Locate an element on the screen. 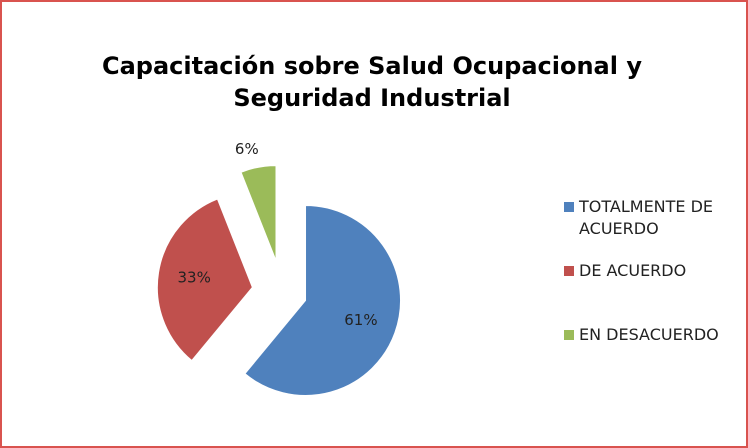 This screenshot has height=448, width=748. legend-item: TOTALMENTE DE ACUERDO is located at coordinates (654, 218).